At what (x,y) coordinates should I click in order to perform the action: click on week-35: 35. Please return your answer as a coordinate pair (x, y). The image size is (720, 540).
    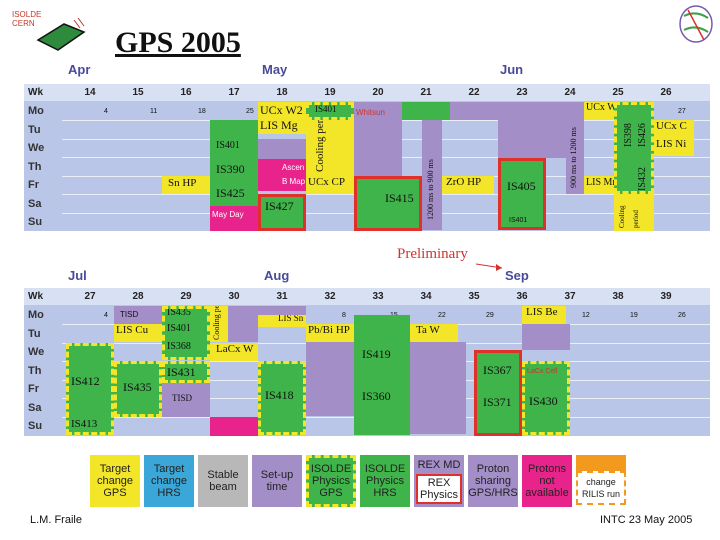
    Looking at the image, I should click on (474, 296).